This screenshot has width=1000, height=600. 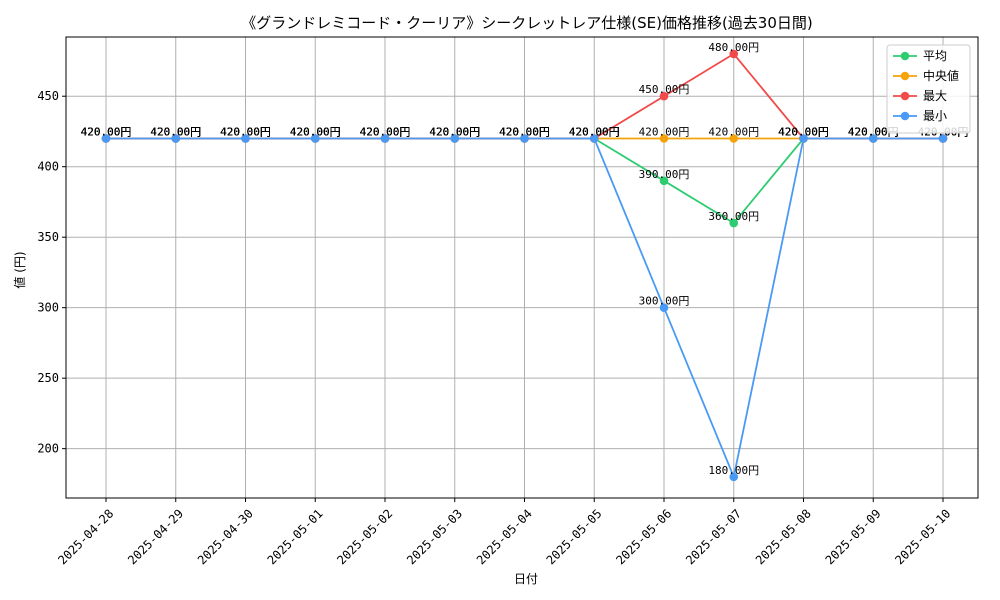 I want to click on y-tick-label: 200, so click(x=48, y=449).